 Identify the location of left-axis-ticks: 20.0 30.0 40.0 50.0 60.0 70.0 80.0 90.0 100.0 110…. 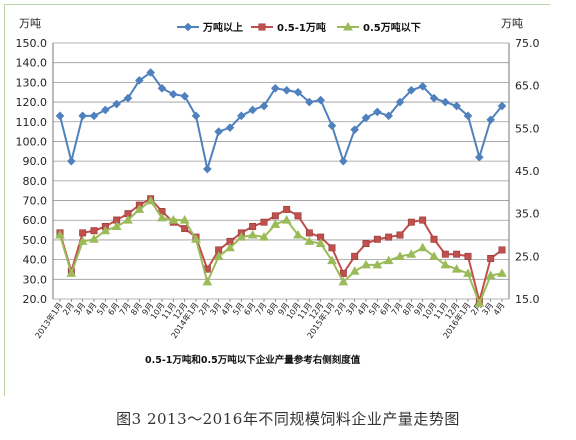
(32, 171).